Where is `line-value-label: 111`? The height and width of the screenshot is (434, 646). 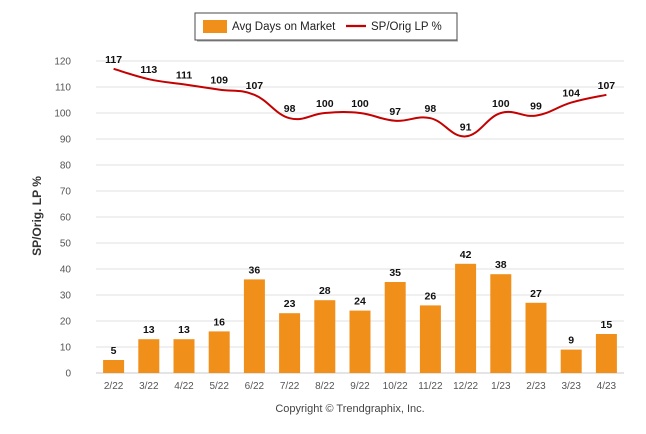 line-value-label: 111 is located at coordinates (184, 75).